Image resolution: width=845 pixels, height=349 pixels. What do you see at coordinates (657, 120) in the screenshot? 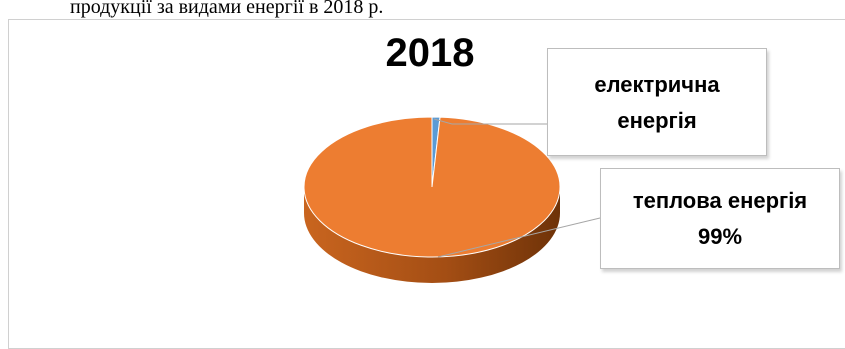
I see `callout-electric-line2: енергія` at bounding box center [657, 120].